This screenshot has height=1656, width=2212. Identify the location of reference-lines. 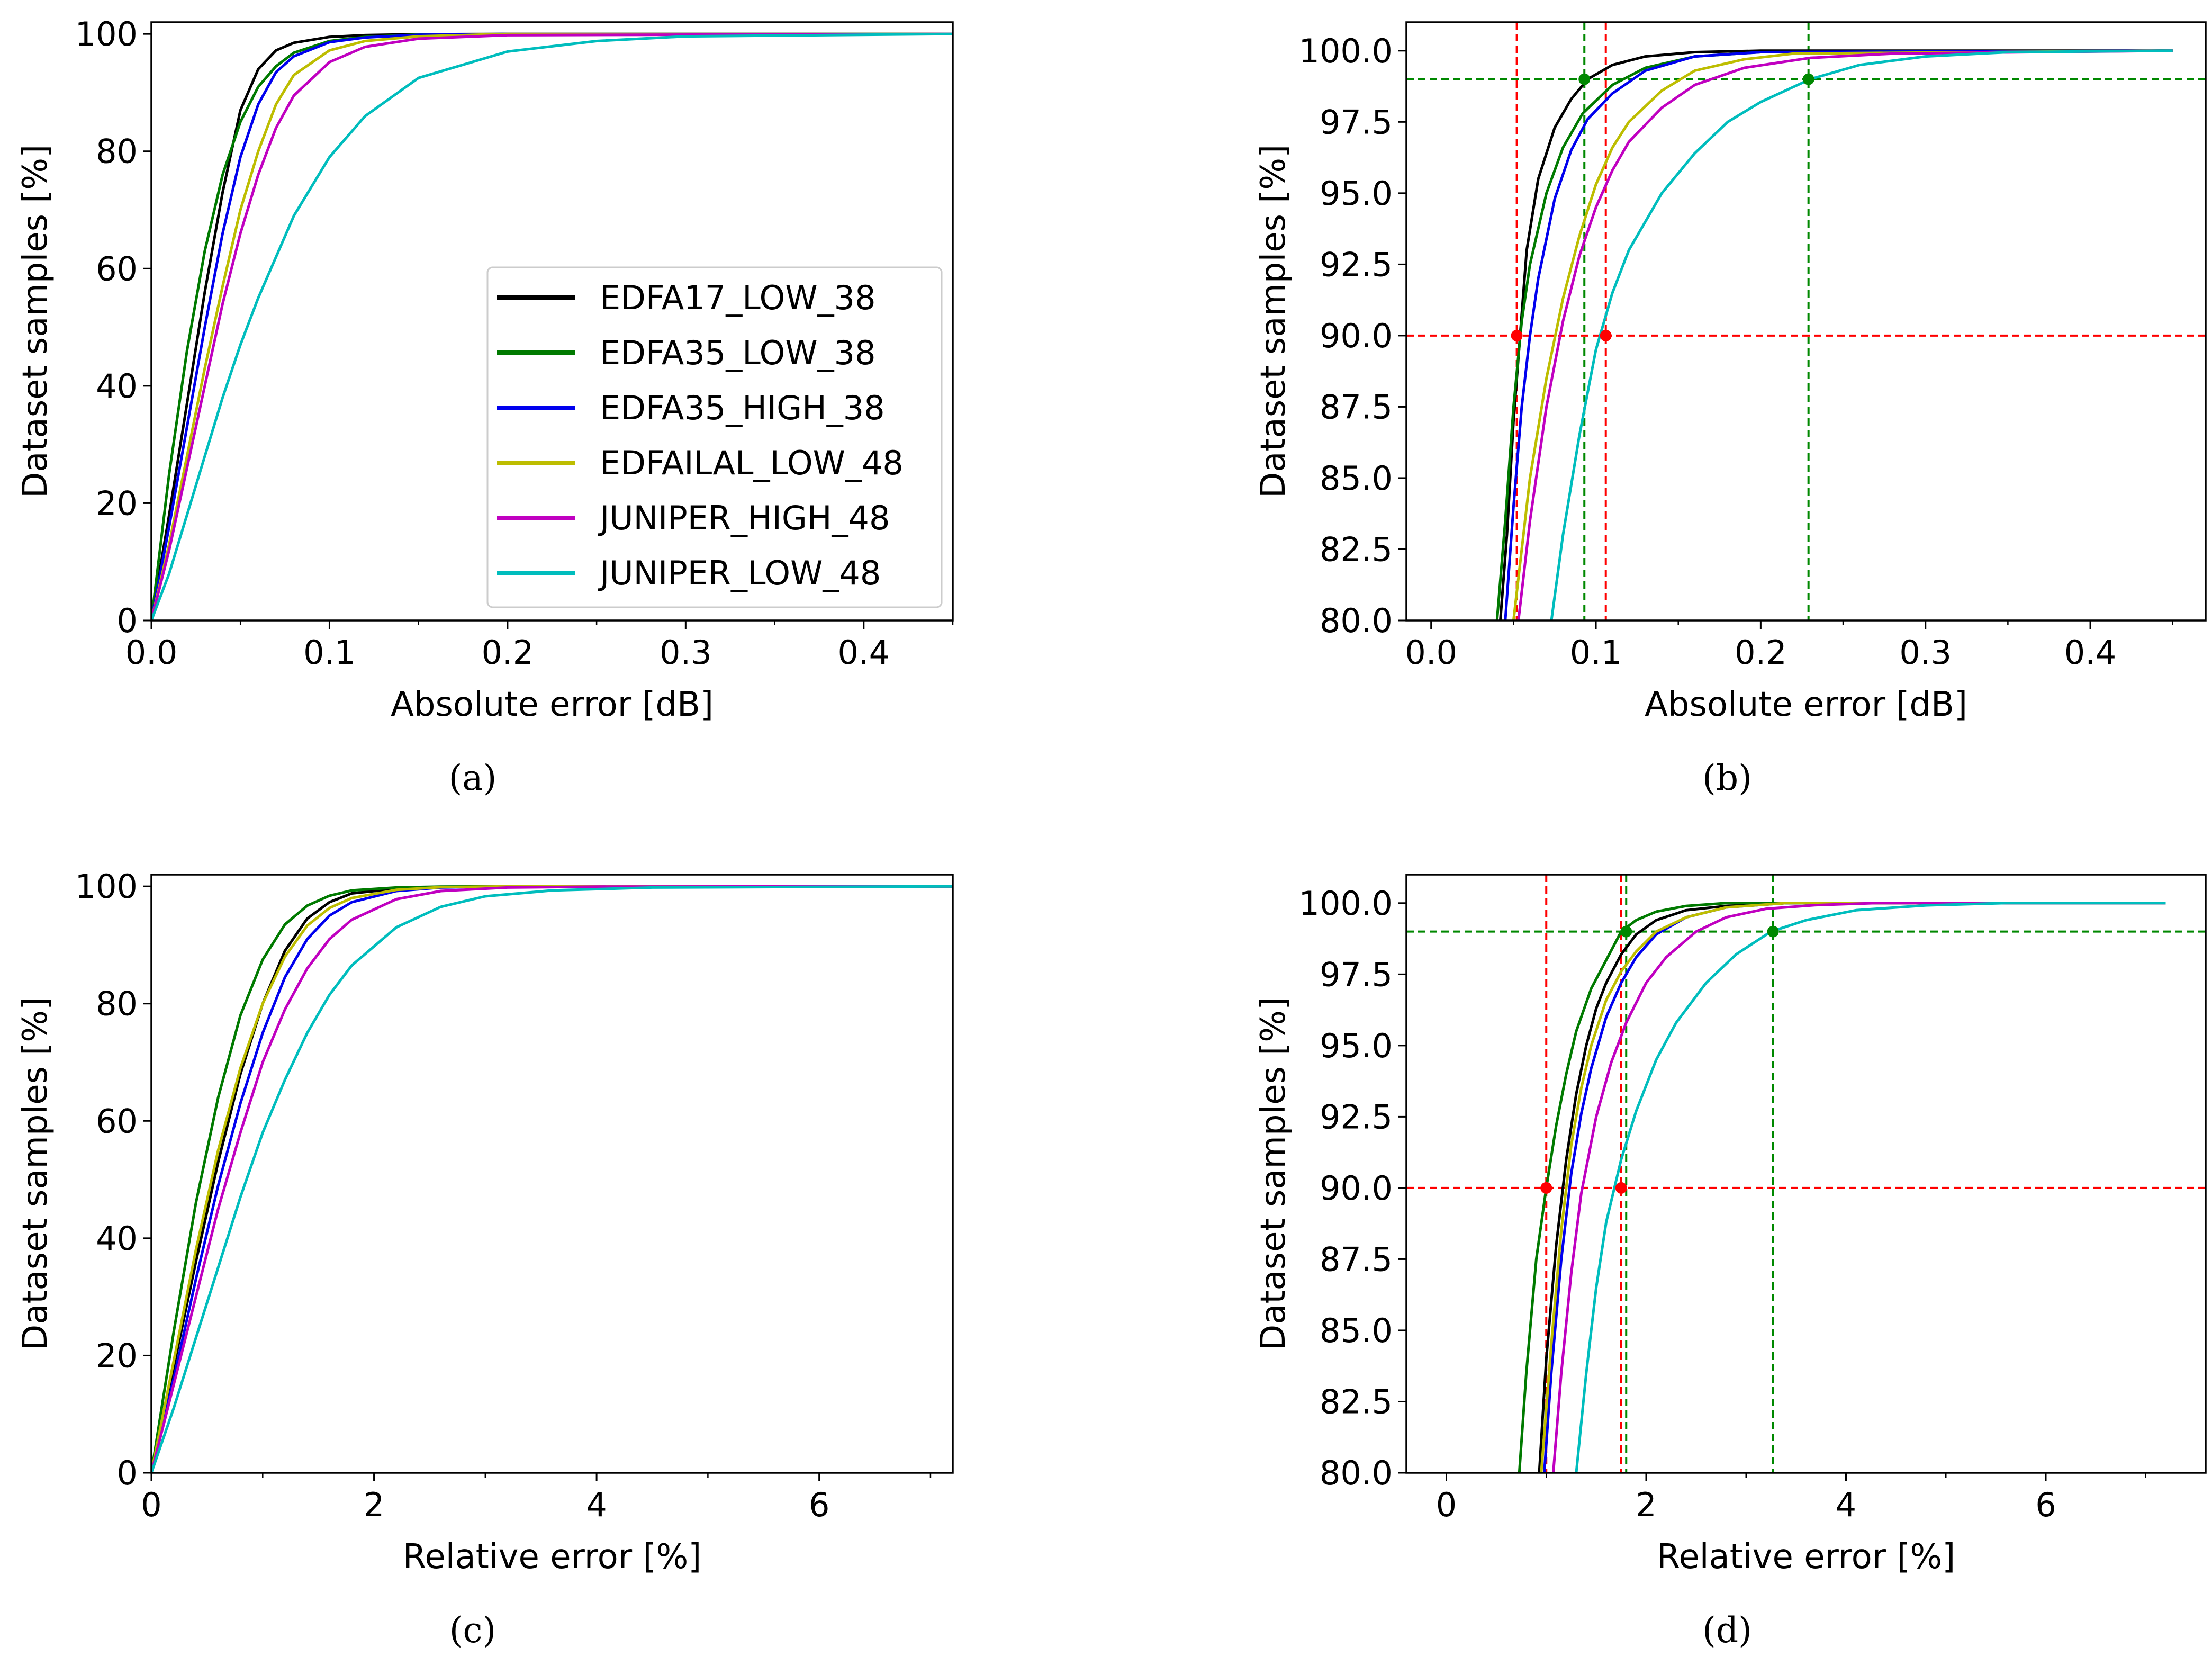
(1806, 321).